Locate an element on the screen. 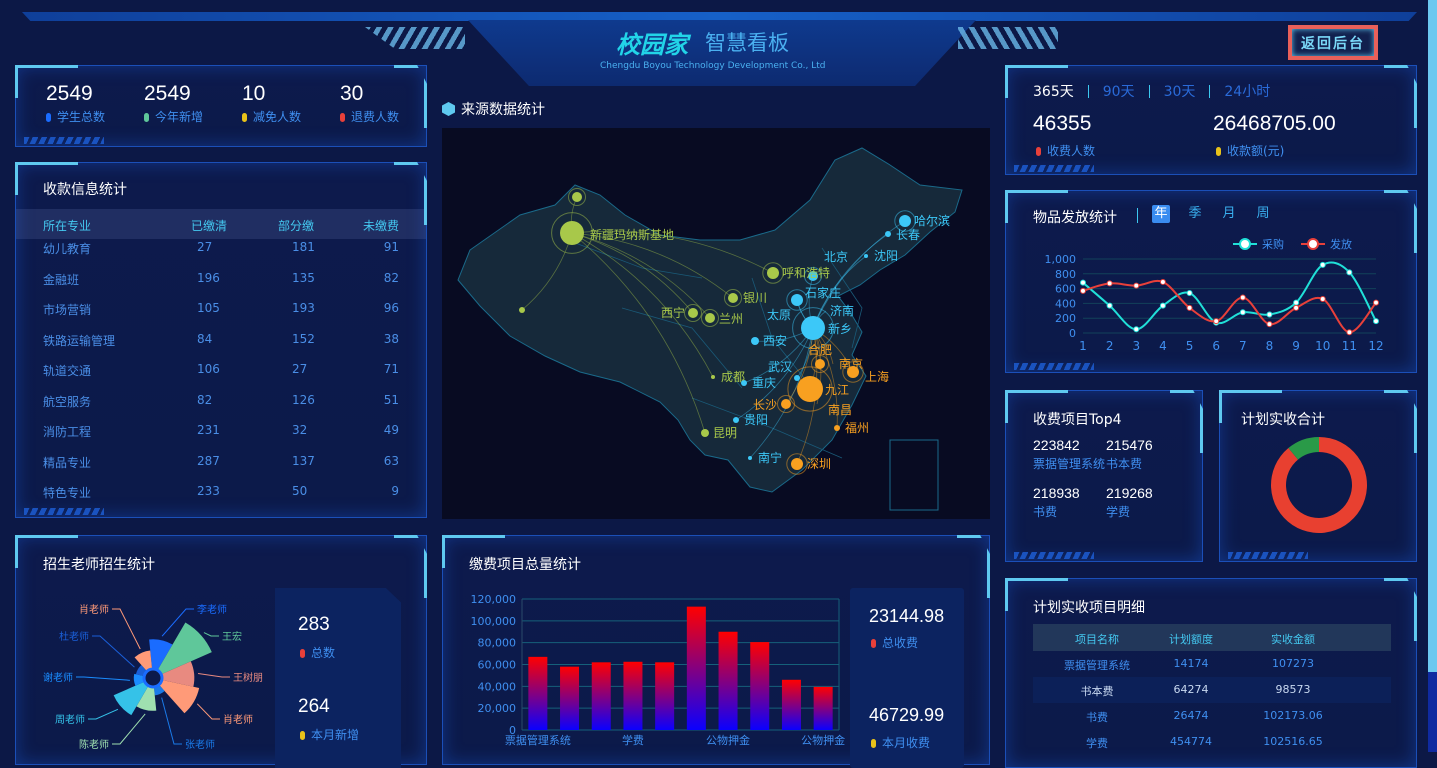 The width and height of the screenshot is (1437, 768). scrollbar-thumb is located at coordinates (1432, 336).